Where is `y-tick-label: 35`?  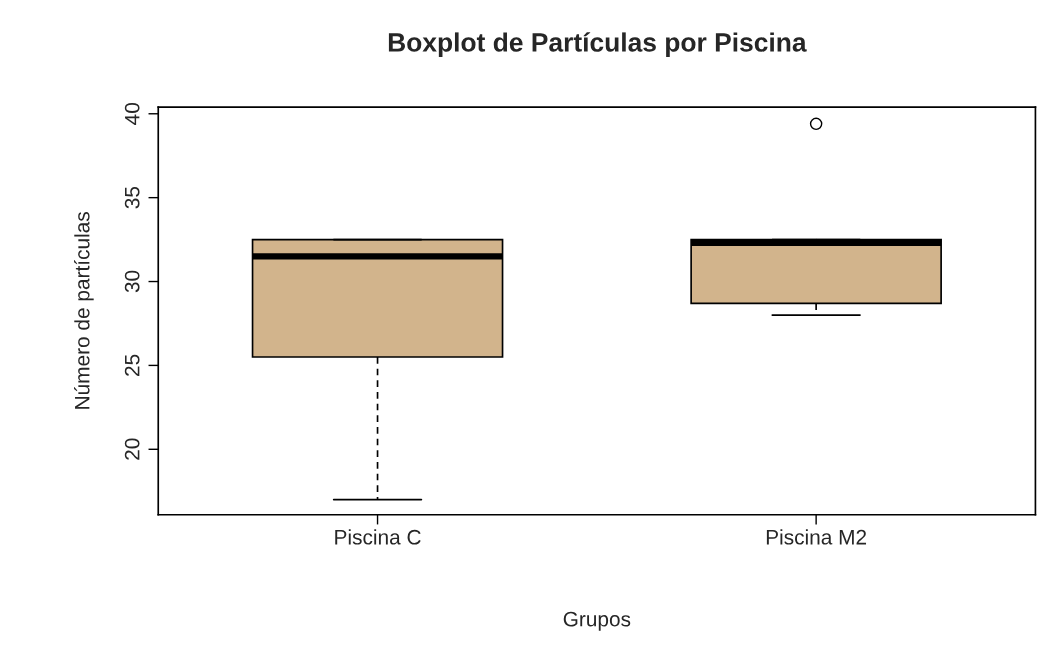 y-tick-label: 35 is located at coordinates (132, 197).